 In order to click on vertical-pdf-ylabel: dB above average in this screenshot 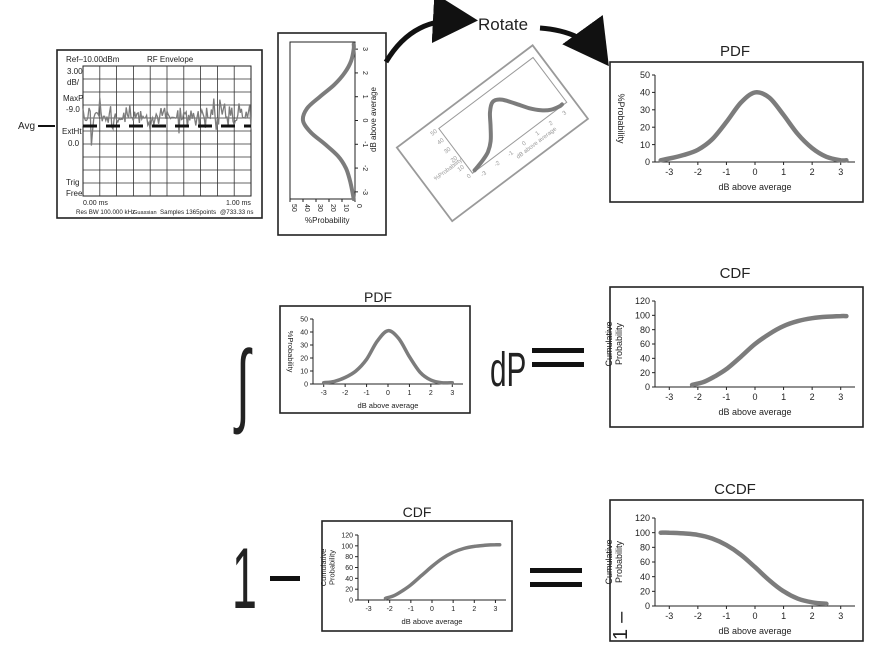, I will do `click(373, 119)`.